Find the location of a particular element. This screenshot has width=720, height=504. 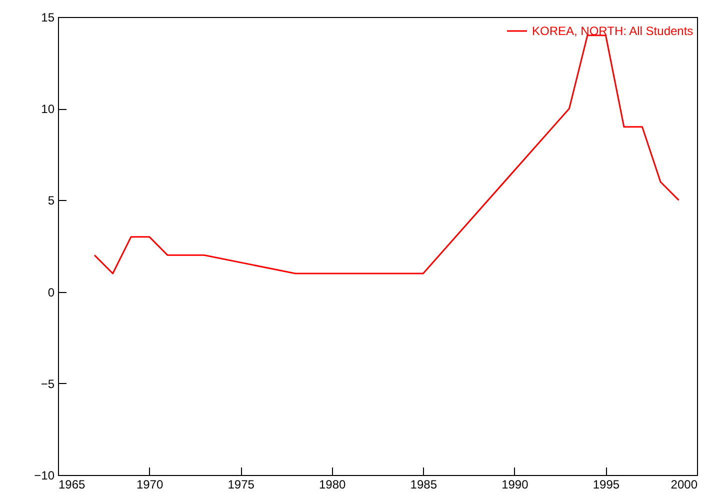

x-tick-label: 1965 is located at coordinates (72, 485).